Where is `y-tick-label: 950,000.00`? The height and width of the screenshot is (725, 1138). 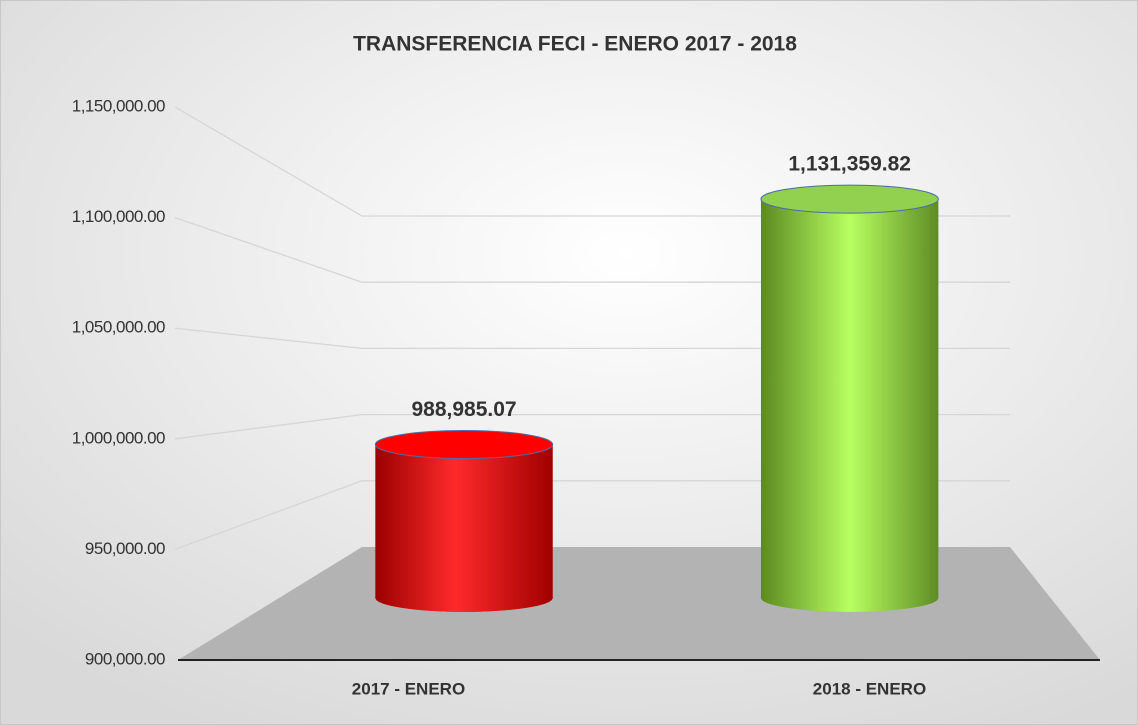
y-tick-label: 950,000.00 is located at coordinates (125, 548).